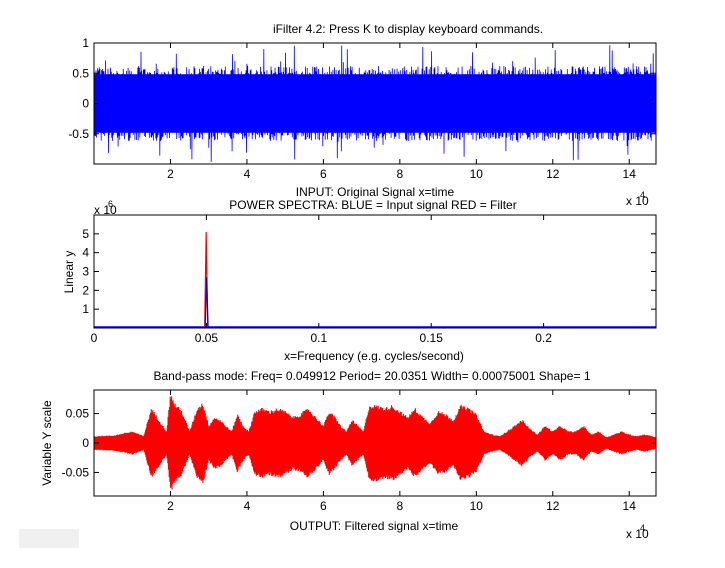 This screenshot has height=568, width=725. Describe the element at coordinates (49, 538) in the screenshot. I see `status-placeholder-box` at that location.